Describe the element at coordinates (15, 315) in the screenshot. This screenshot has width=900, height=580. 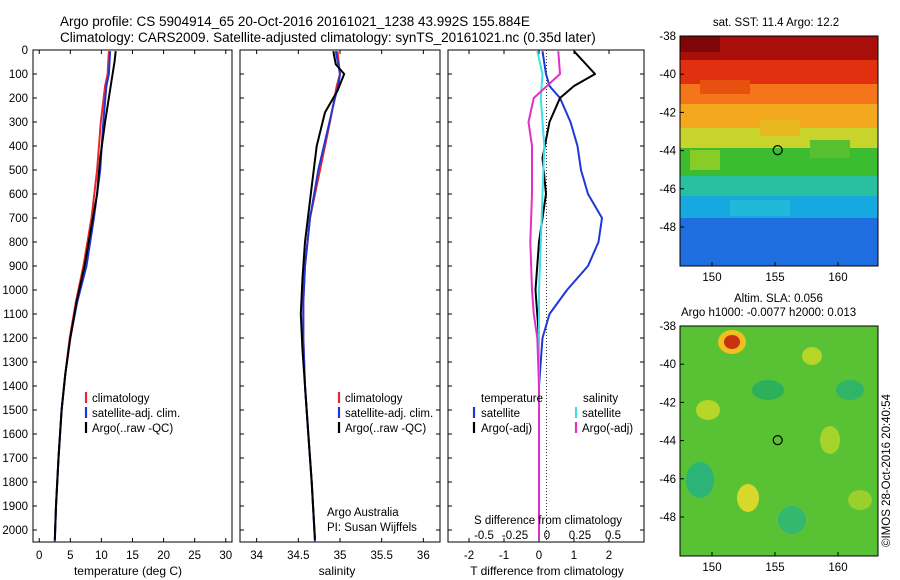
I see `depth-tick-label: 1100` at that location.